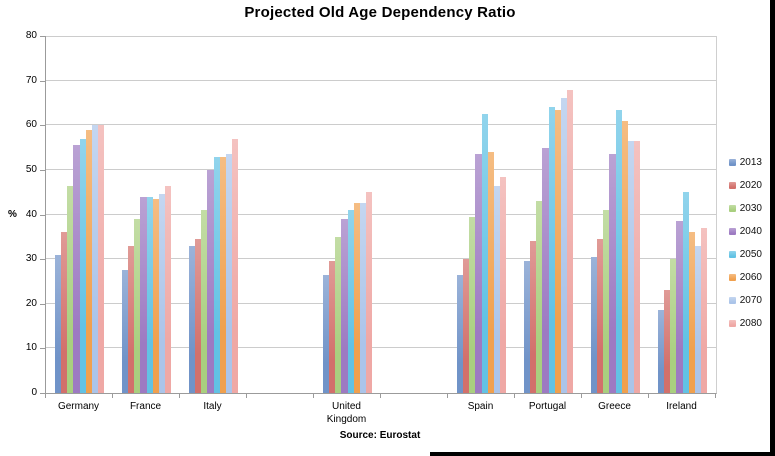 This screenshot has height=456, width=775. I want to click on bar-2060-portugal, so click(557, 251).